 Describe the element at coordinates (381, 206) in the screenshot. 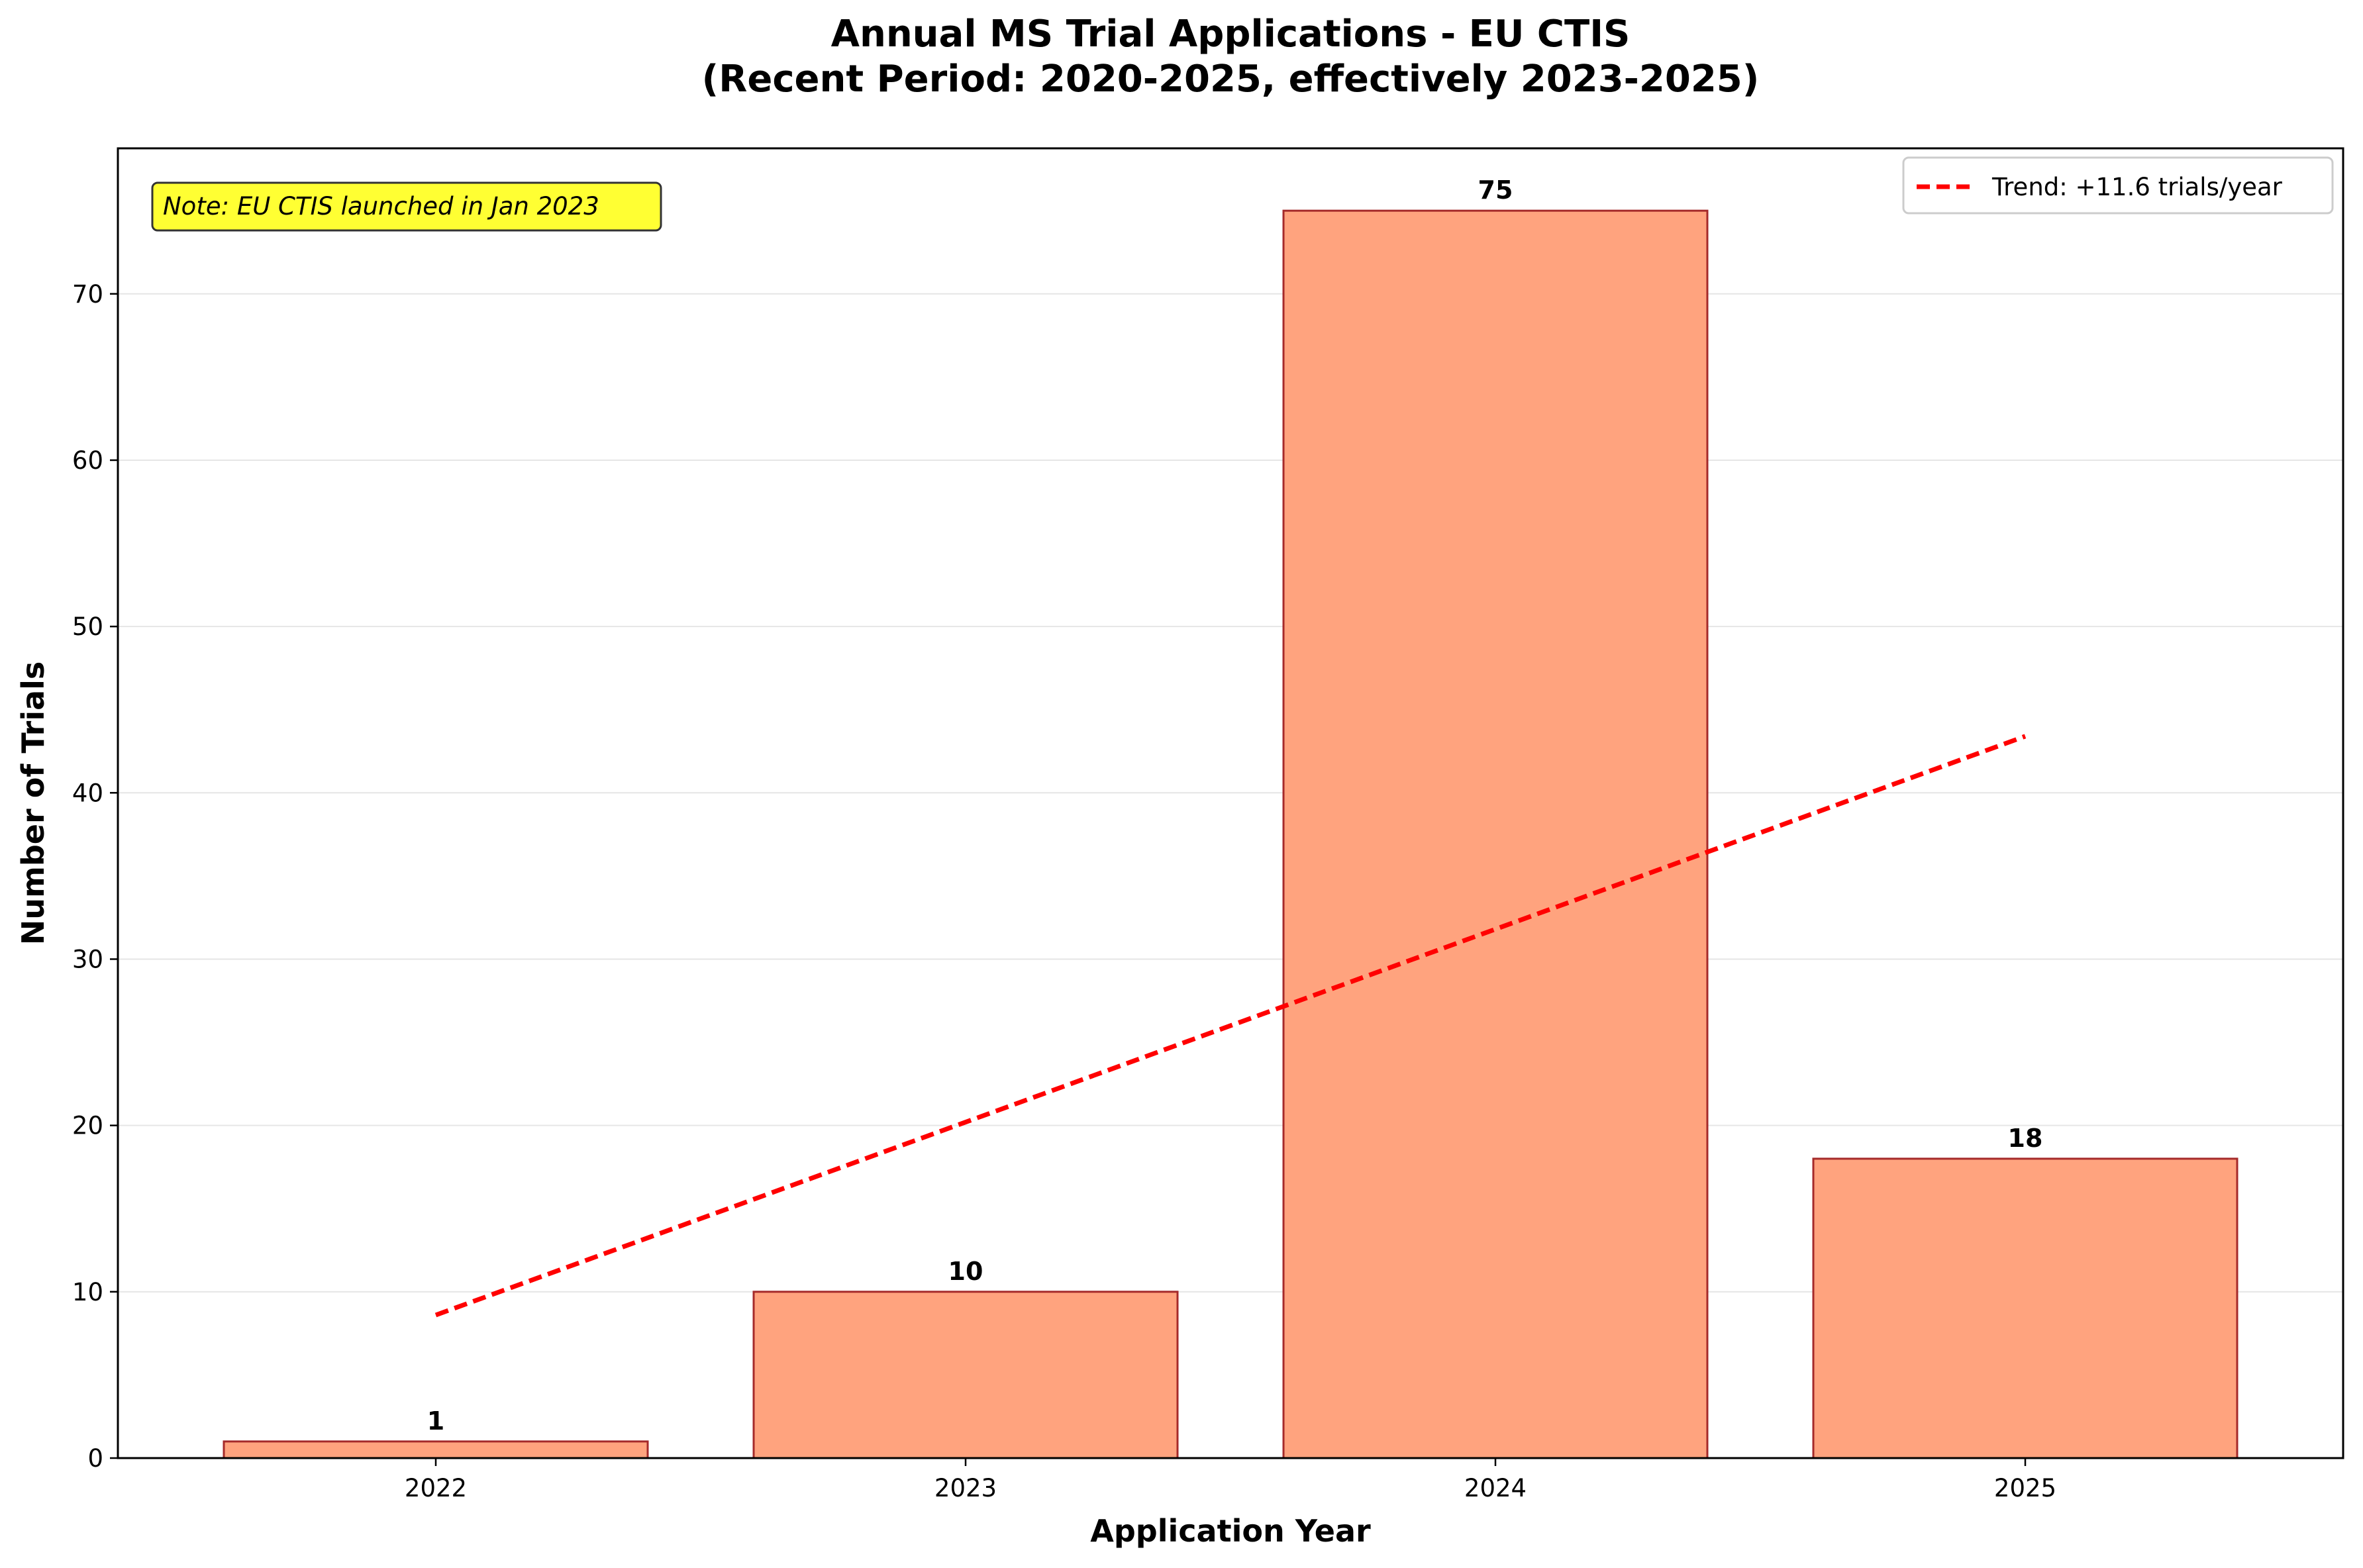

I see `note-text: Note: EU CTIS launched in Jan 2023` at that location.